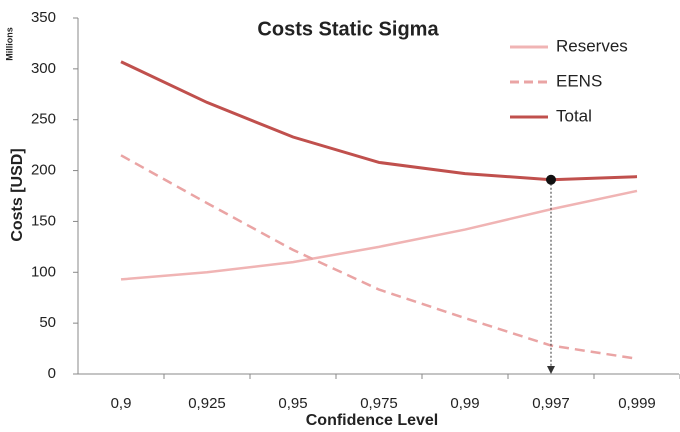 The image size is (680, 432). What do you see at coordinates (43, 220) in the screenshot?
I see `y-tick-label: 150` at bounding box center [43, 220].